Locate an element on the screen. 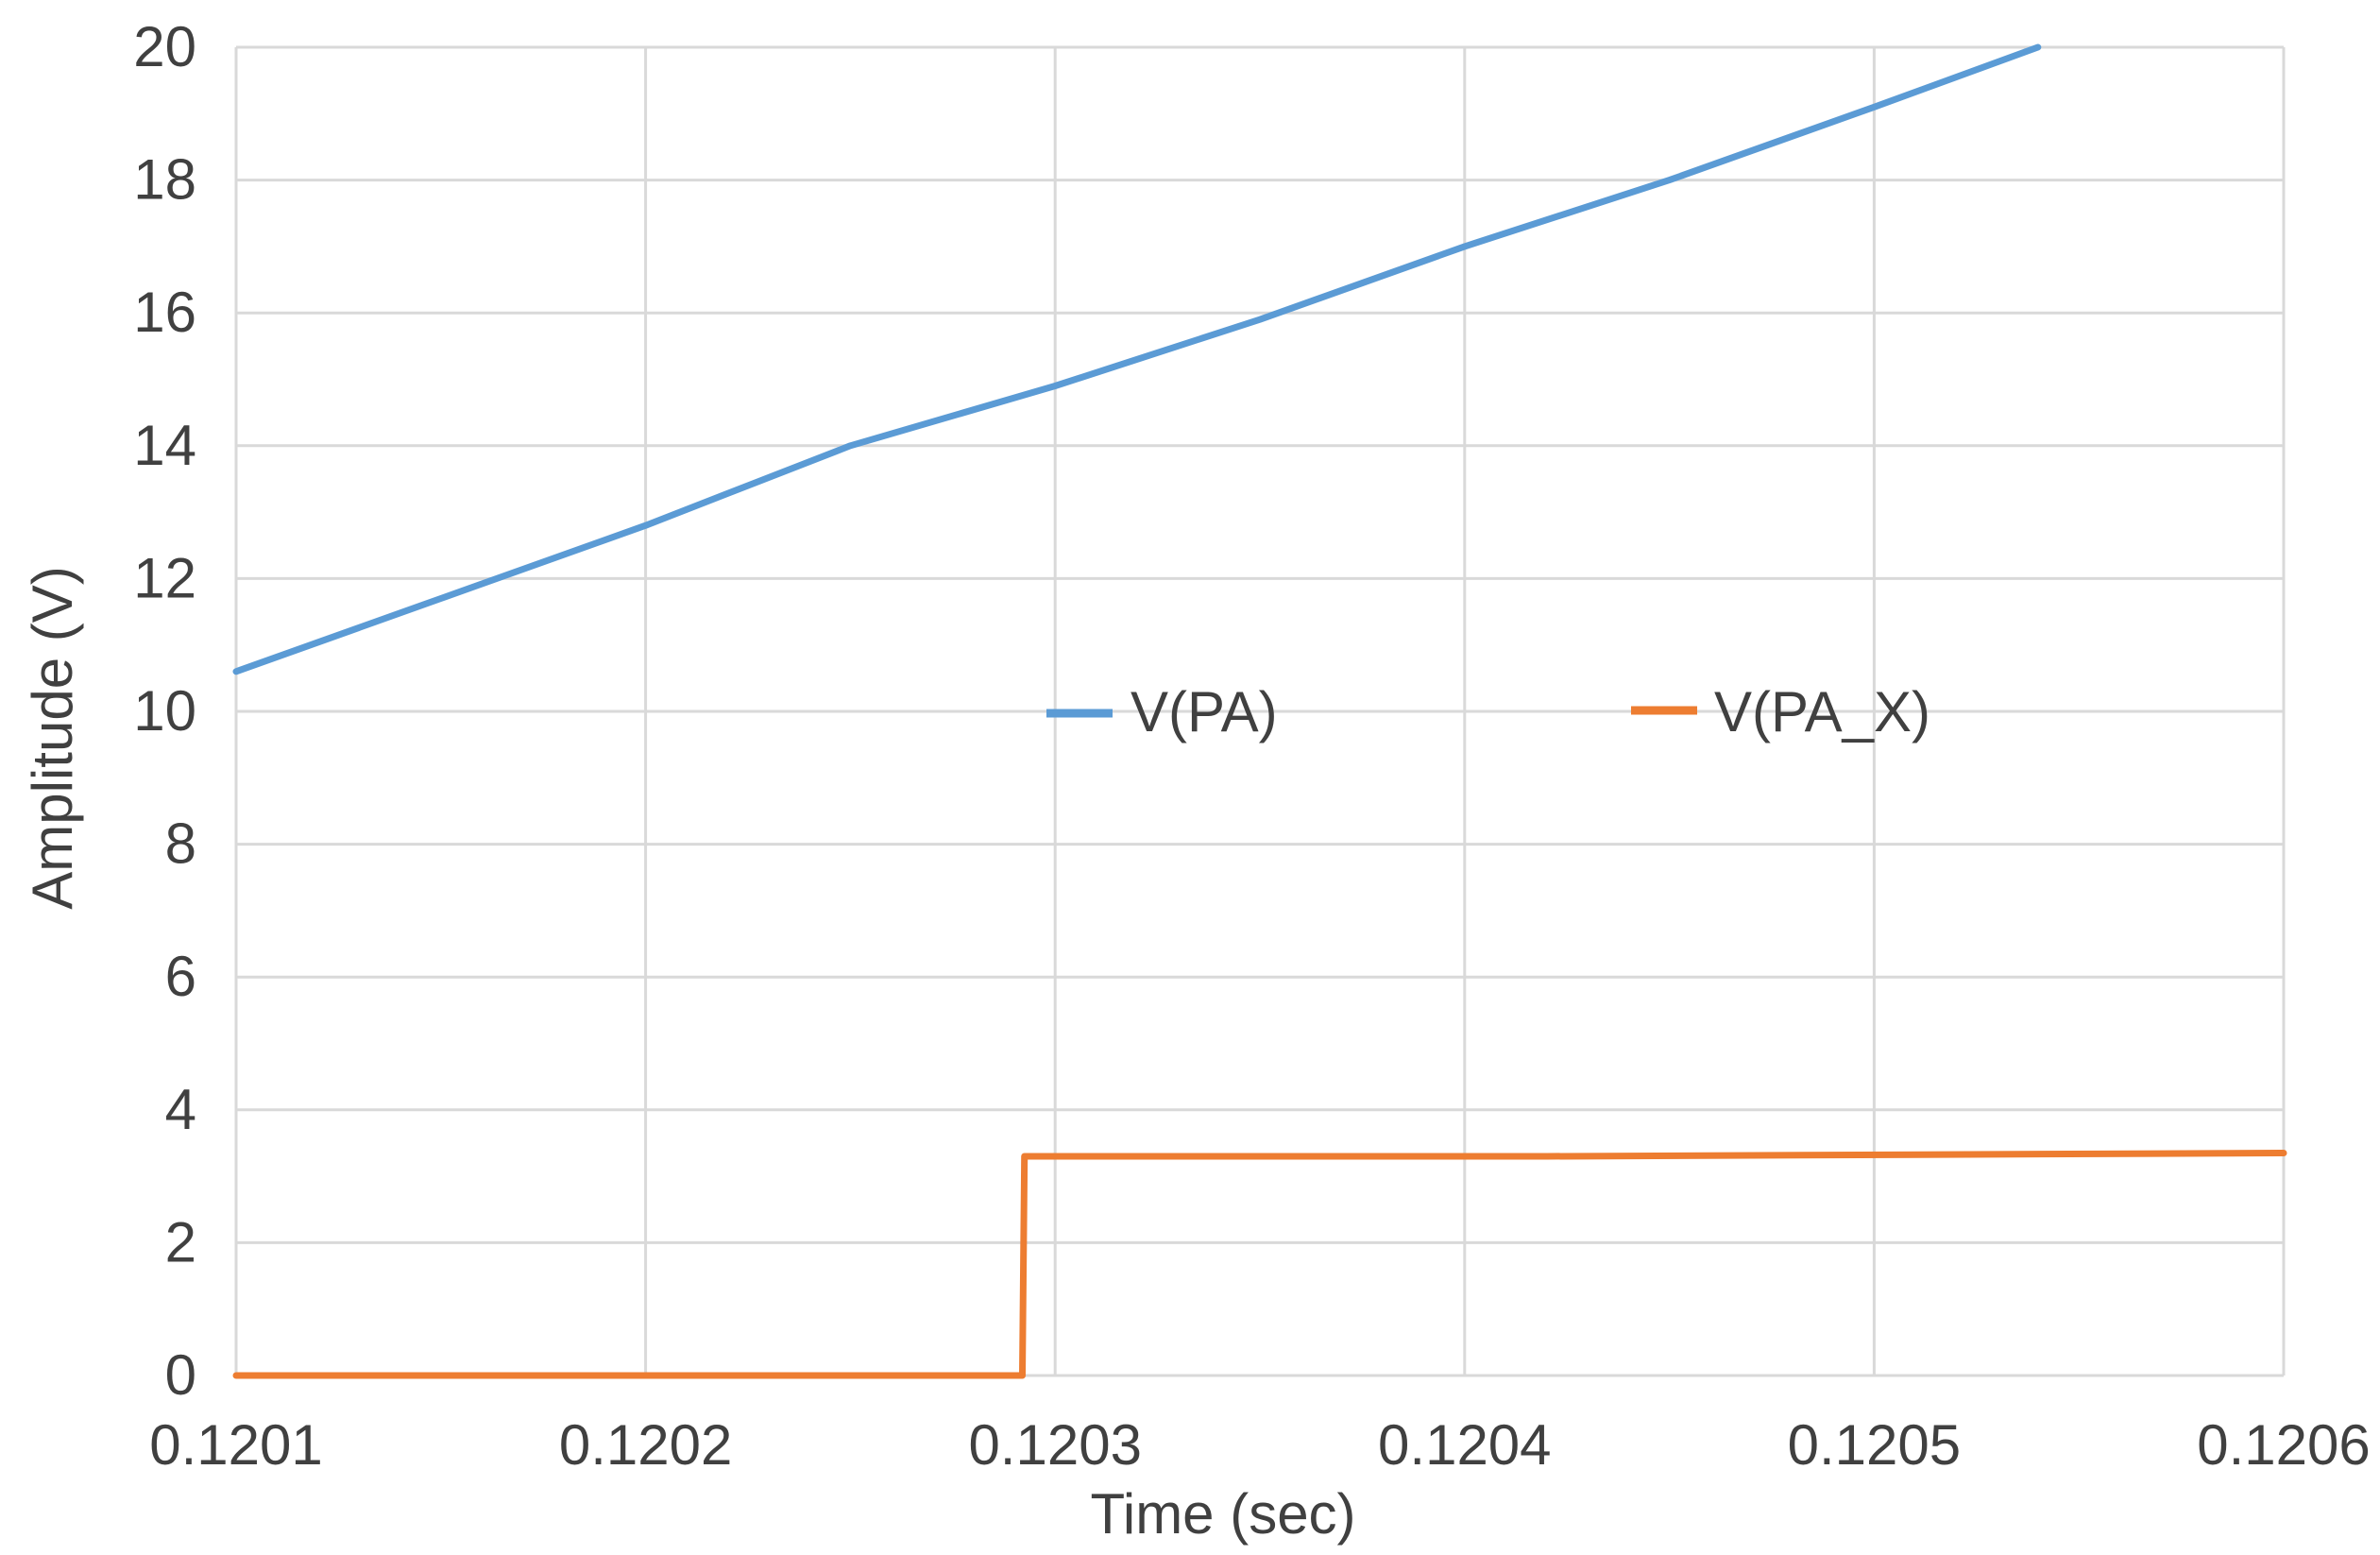 This screenshot has width=2380, height=1555. x-tick-label: 0.1201 is located at coordinates (236, 1445).